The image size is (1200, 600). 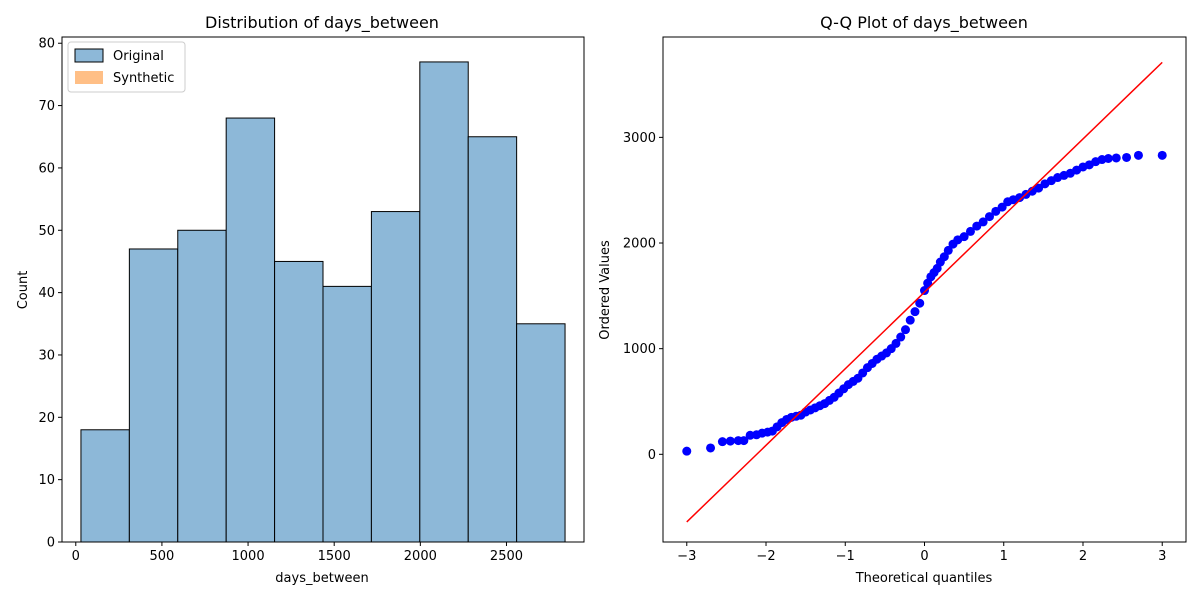 What do you see at coordinates (46, 106) in the screenshot?
I see `y-tick-label: 70` at bounding box center [46, 106].